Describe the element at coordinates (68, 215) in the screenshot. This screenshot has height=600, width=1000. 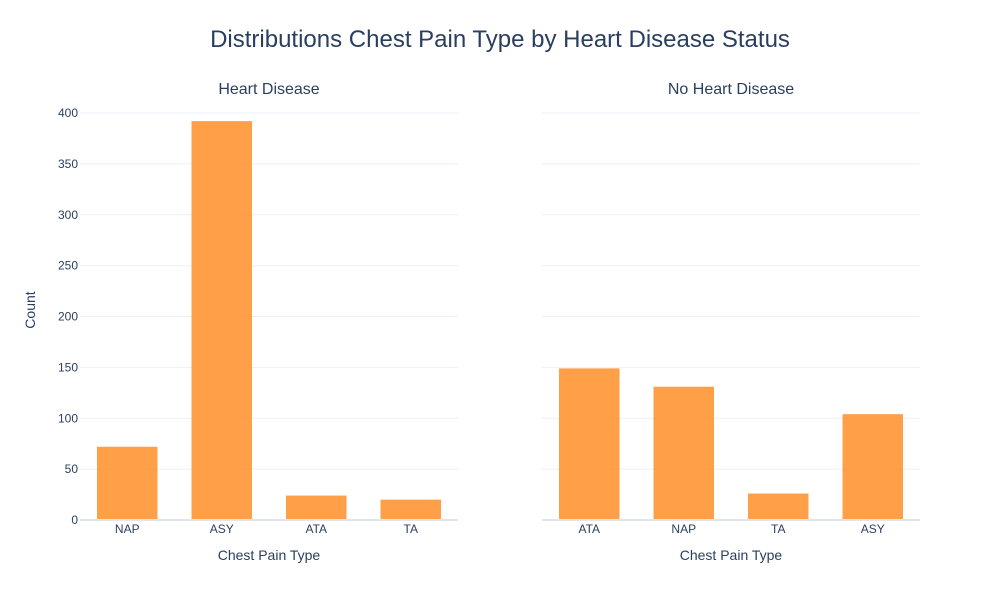
I see `y-tick-label: 300` at that location.